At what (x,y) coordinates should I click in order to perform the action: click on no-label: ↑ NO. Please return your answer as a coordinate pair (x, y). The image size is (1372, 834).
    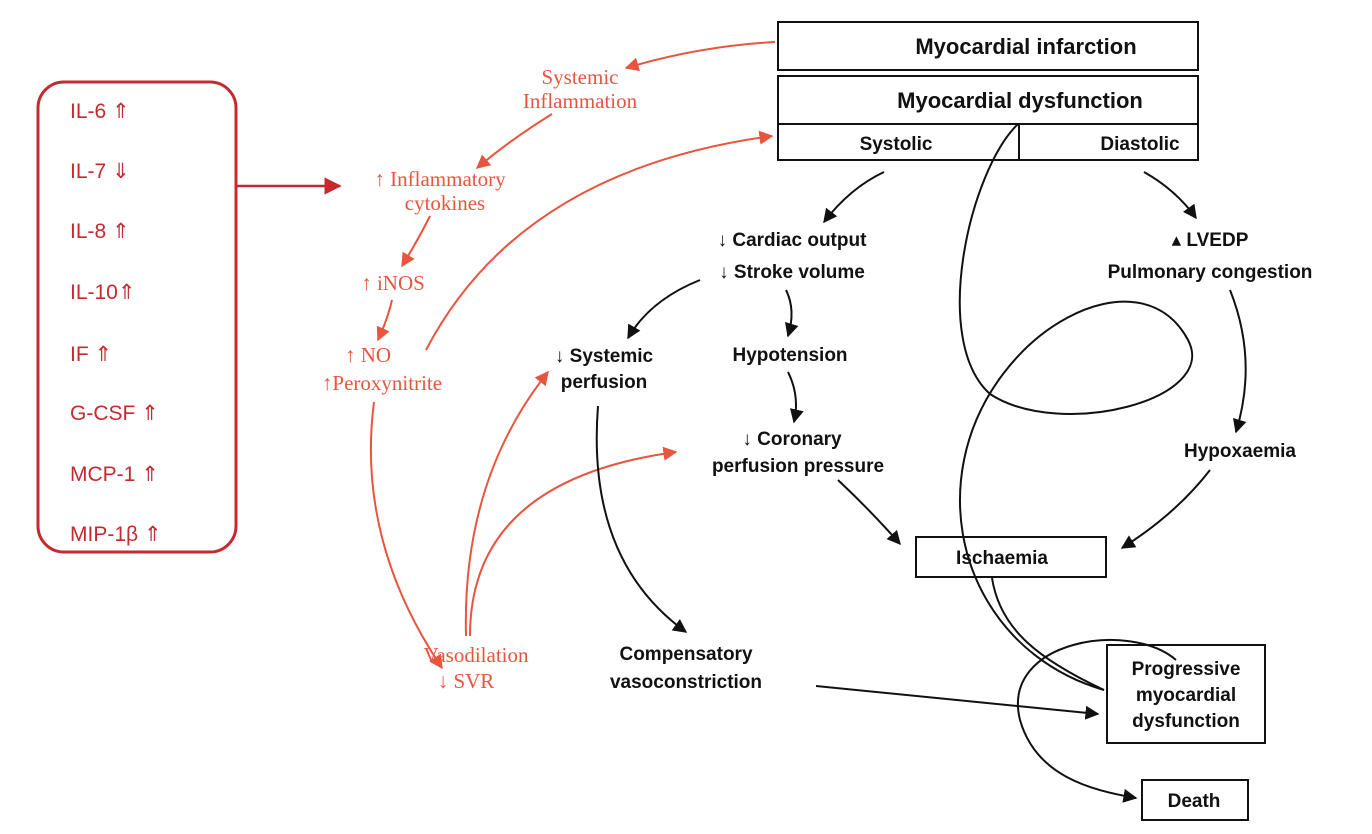
    Looking at the image, I should click on (368, 355).